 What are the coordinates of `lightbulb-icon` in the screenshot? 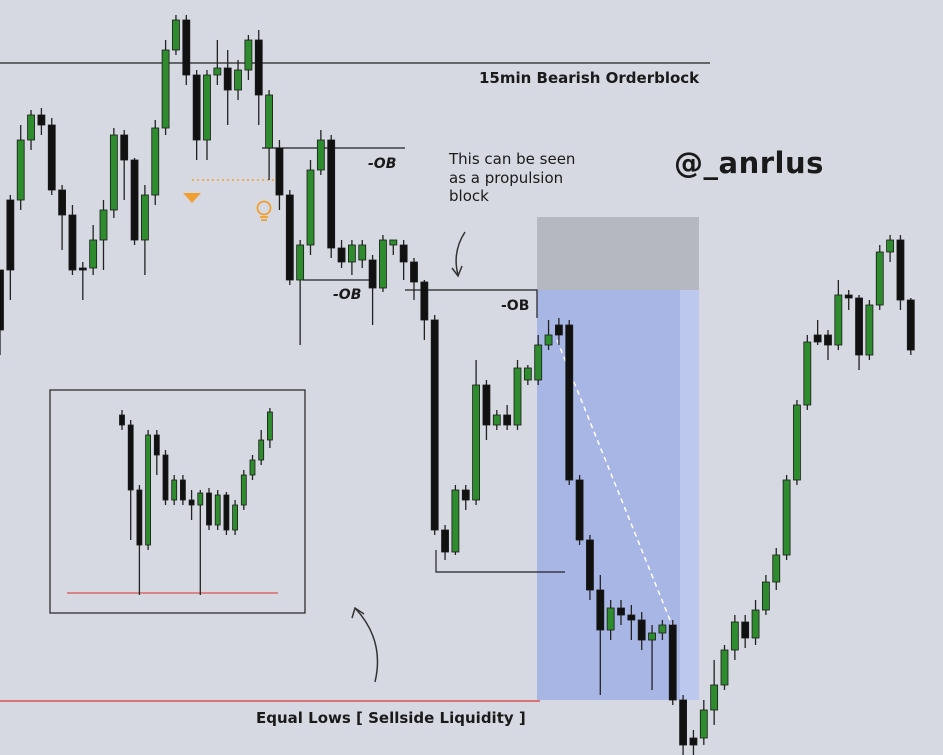 It's located at (264, 210).